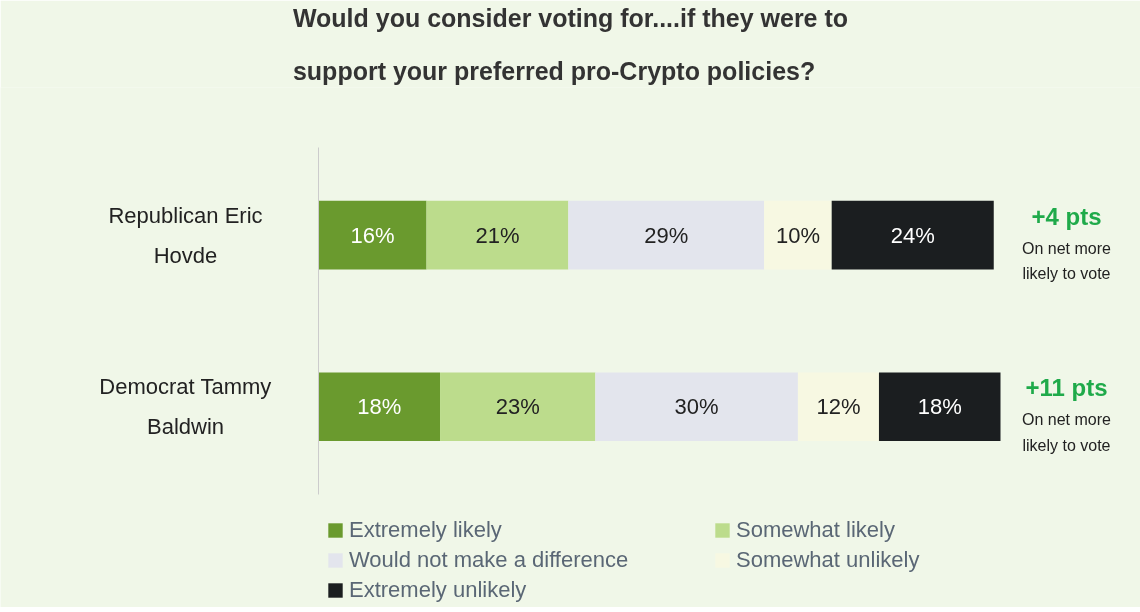 The image size is (1140, 612). Describe the element at coordinates (666, 235) in the screenshot. I see `data-label: 29%` at that location.